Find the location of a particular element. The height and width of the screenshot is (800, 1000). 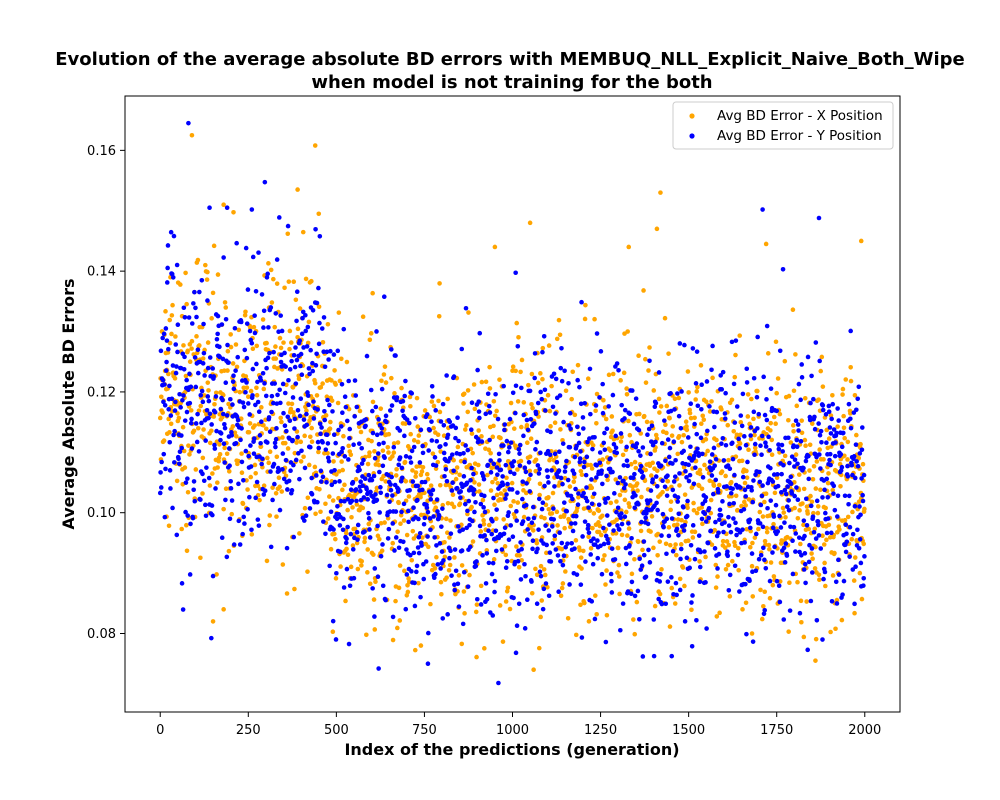

outlier-point is located at coordinates (530, 223).